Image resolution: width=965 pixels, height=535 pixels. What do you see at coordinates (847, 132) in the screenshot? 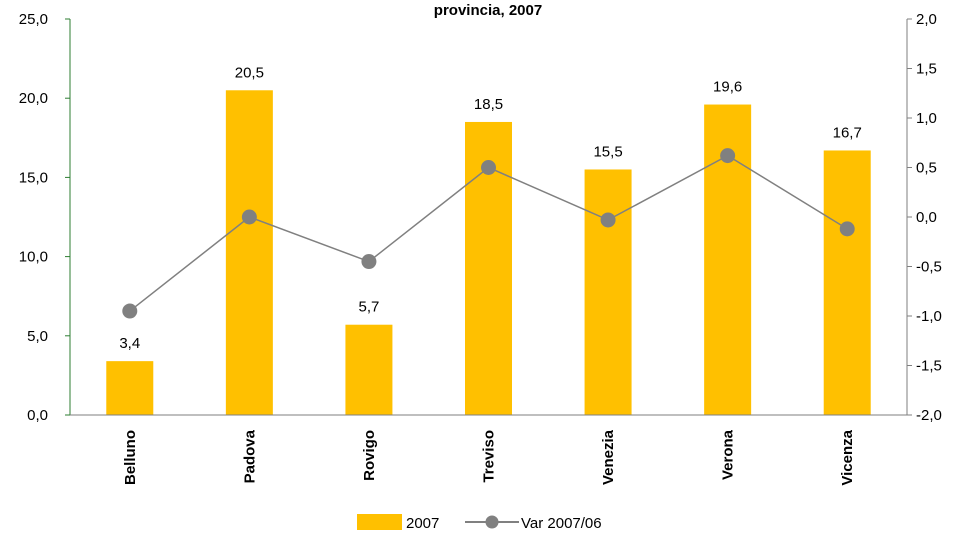
I see `bar-data-label: 16,7` at bounding box center [847, 132].